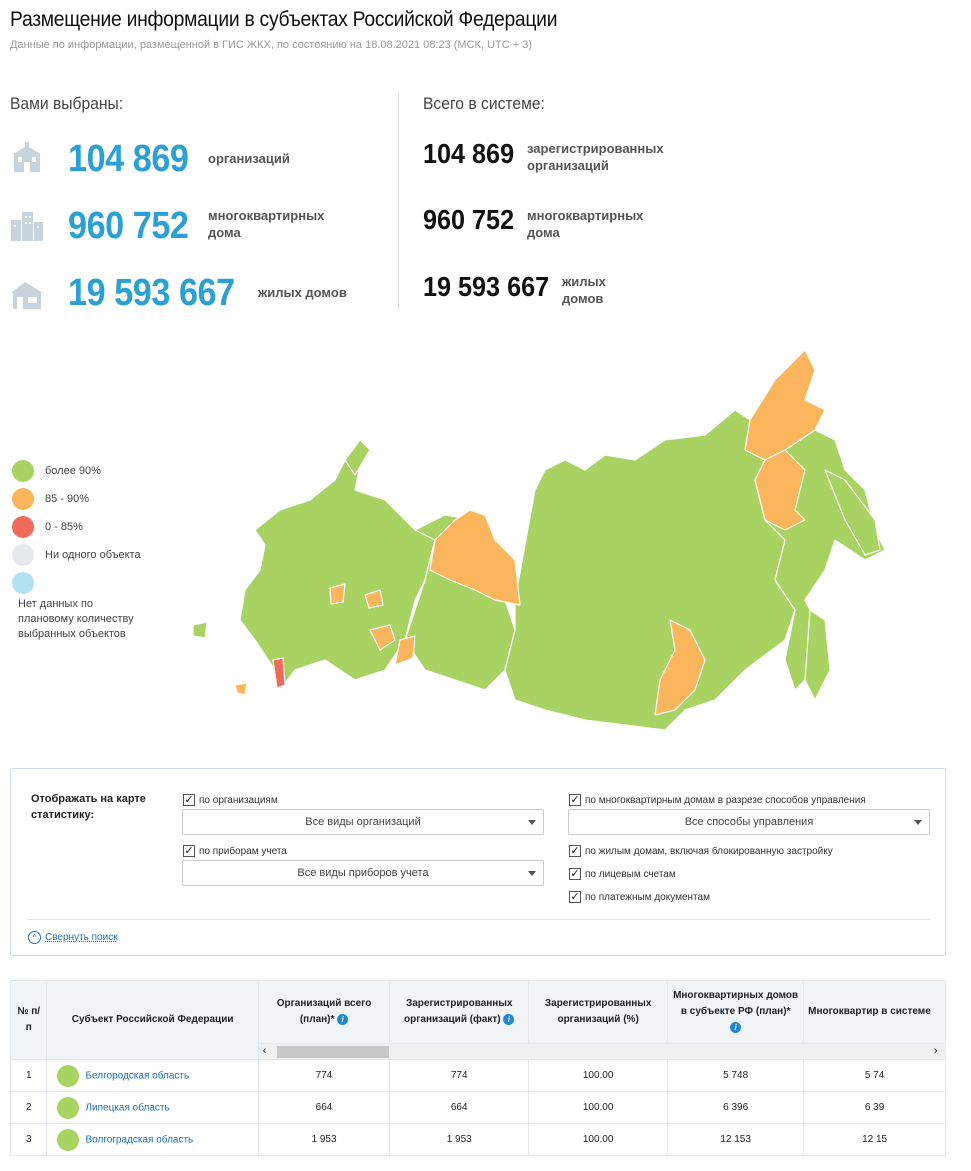 Image resolution: width=971 pixels, height=1171 pixels. I want to click on legend-item-0-85: 0 - 85%, so click(47, 527).